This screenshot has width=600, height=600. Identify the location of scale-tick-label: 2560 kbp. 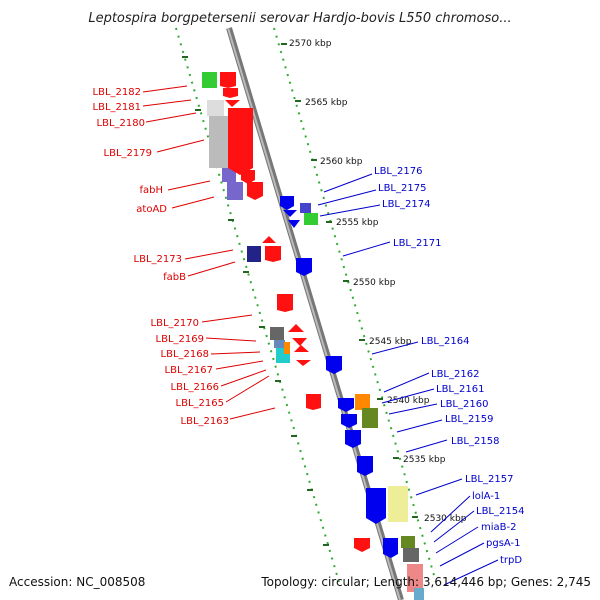
(341, 162).